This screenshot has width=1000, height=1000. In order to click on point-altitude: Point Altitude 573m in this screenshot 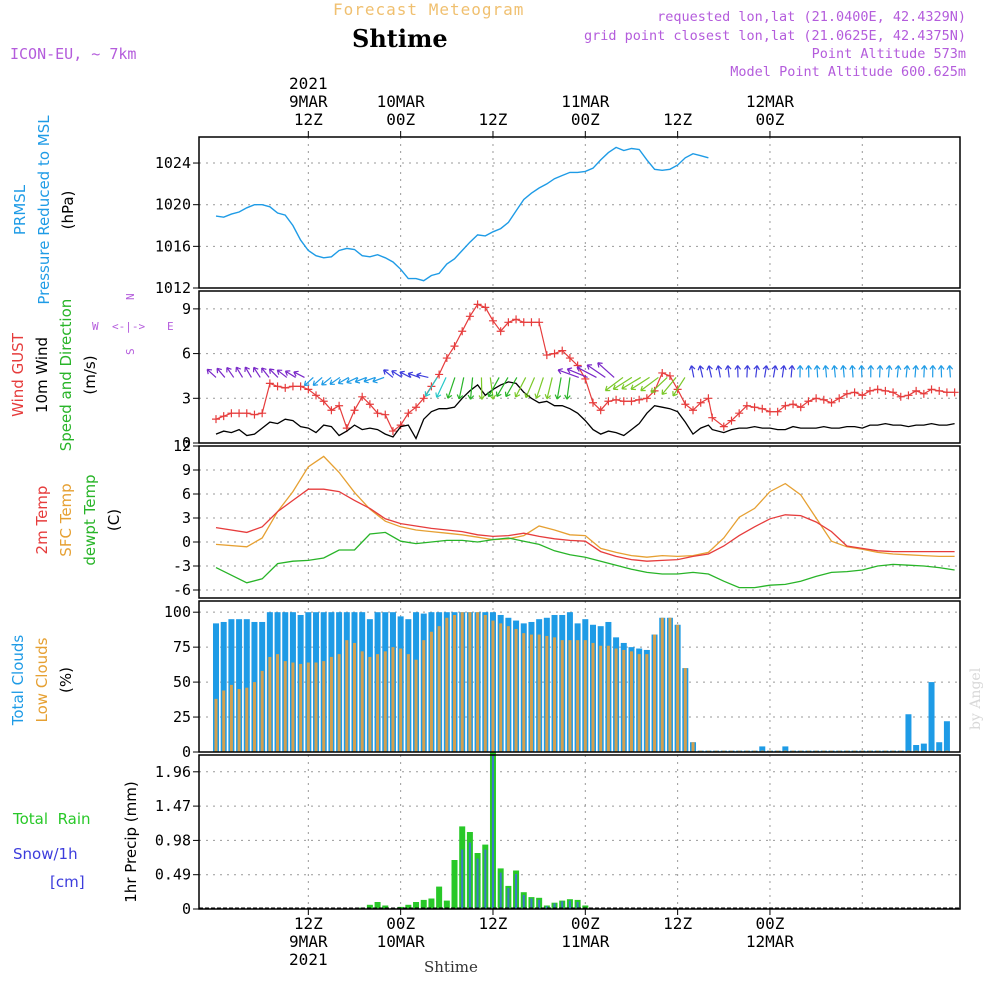, I will do `click(888, 54)`.